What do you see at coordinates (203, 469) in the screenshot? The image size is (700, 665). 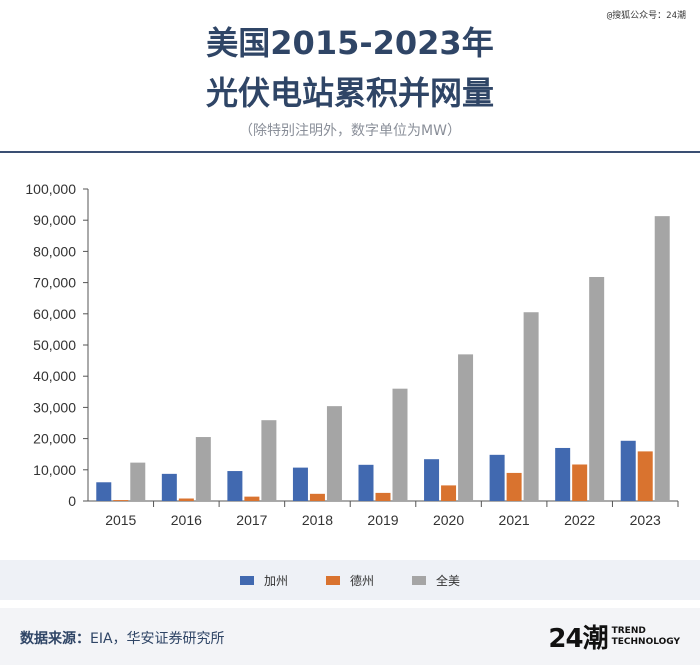 I see `bar-us-2016` at bounding box center [203, 469].